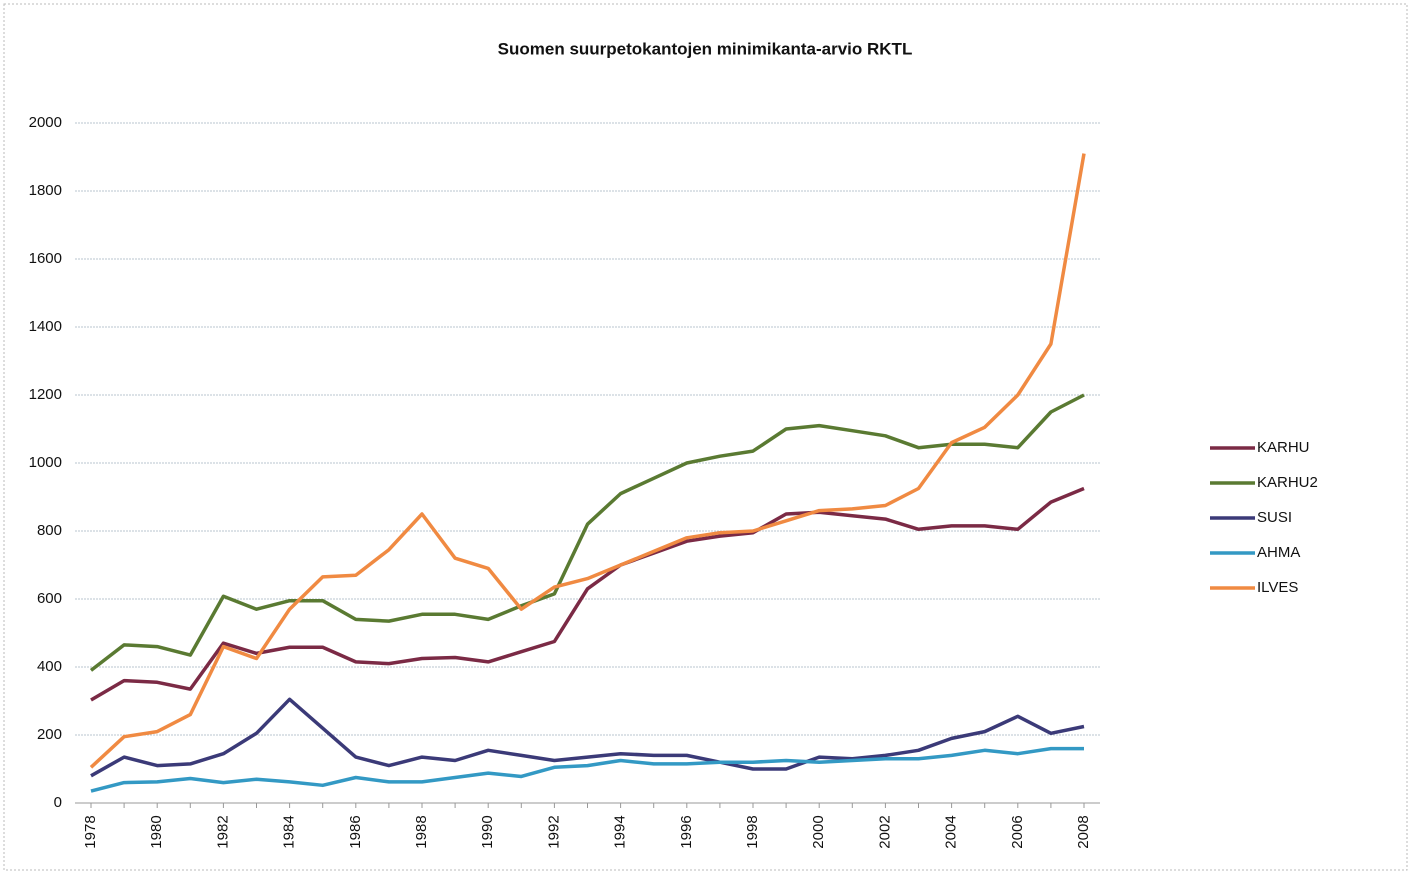  What do you see at coordinates (752, 831) in the screenshot?
I see `x-tick-label: 1998` at bounding box center [752, 831].